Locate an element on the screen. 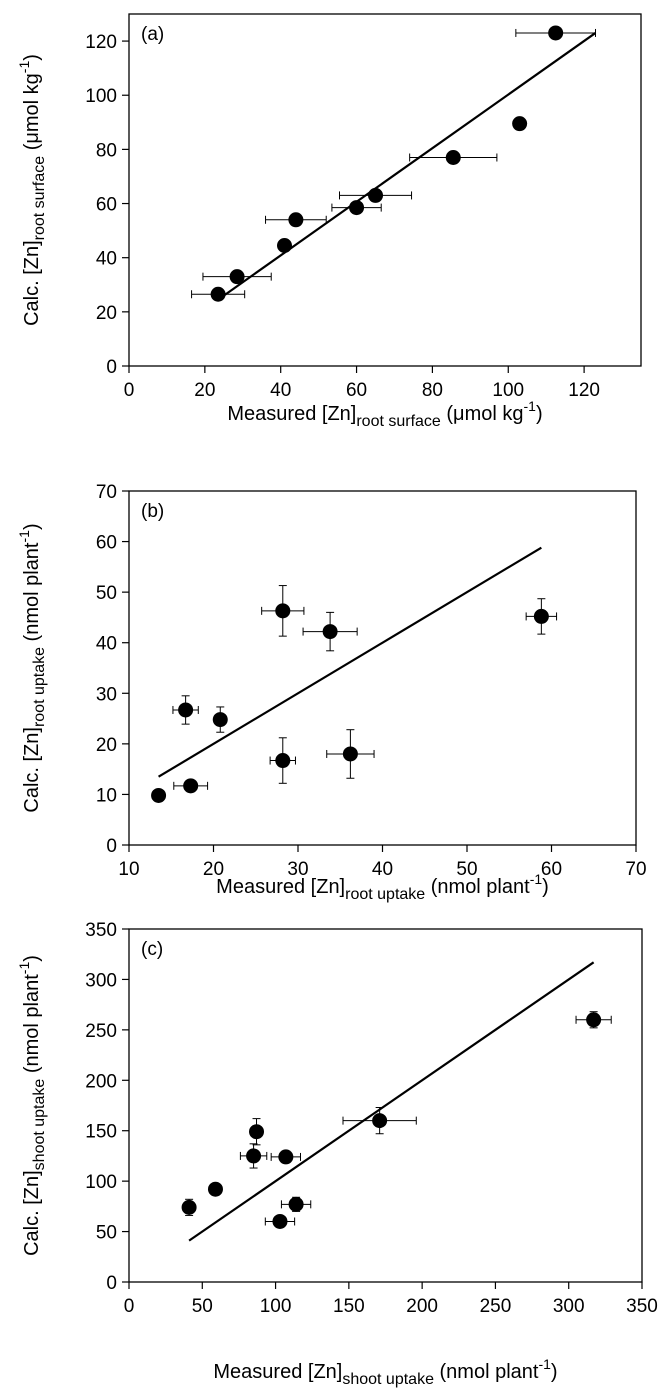 Image resolution: width=665 pixels, height=1398 pixels. x-tick-label: 100 is located at coordinates (276, 1306).